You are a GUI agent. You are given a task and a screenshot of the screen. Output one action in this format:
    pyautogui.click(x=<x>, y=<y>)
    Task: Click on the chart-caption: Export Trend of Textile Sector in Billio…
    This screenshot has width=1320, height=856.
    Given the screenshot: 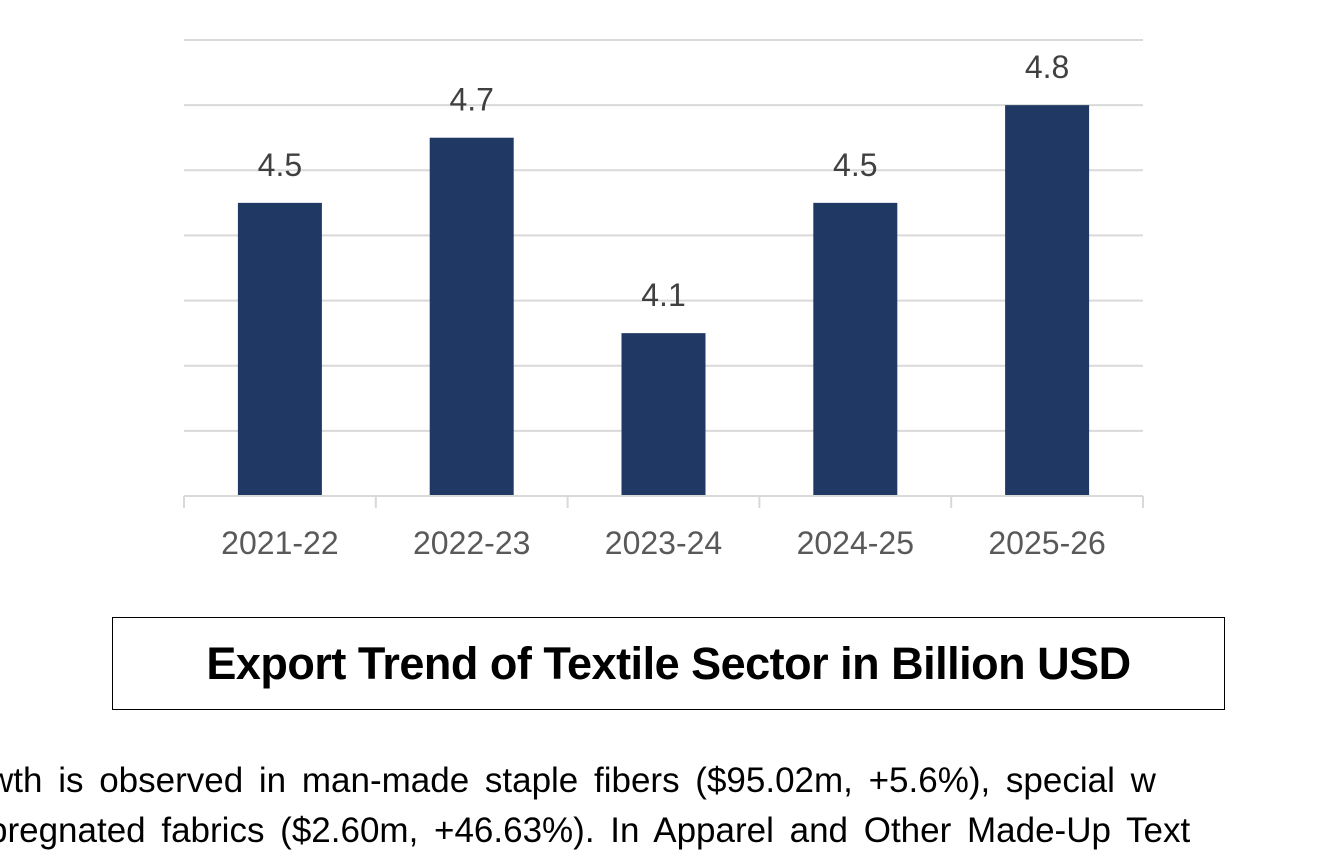 What is the action you would take?
    pyautogui.click(x=668, y=663)
    